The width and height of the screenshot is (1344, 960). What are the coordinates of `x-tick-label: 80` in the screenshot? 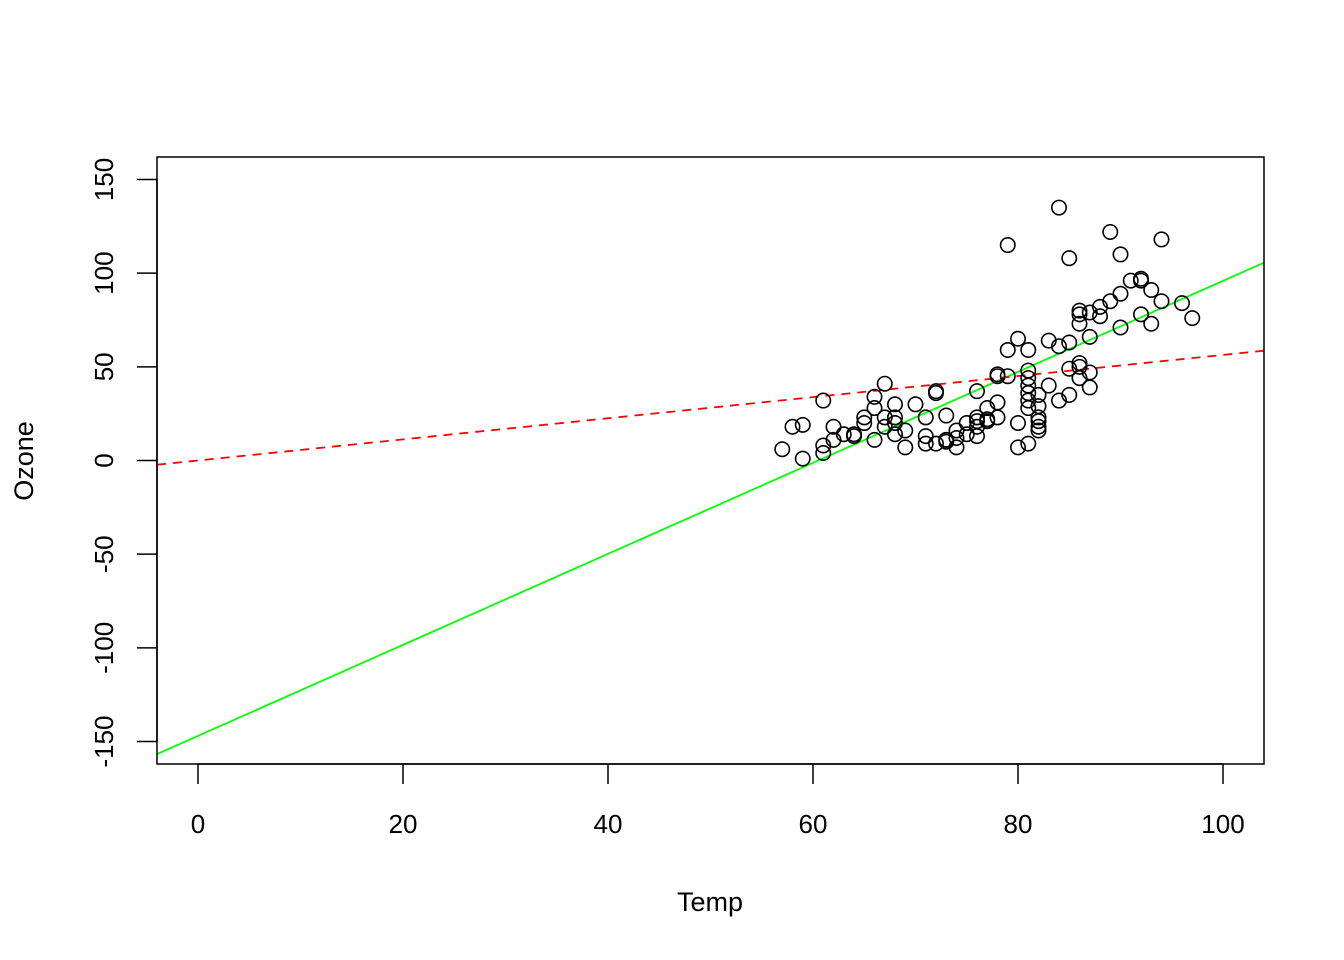 It's located at (1018, 824).